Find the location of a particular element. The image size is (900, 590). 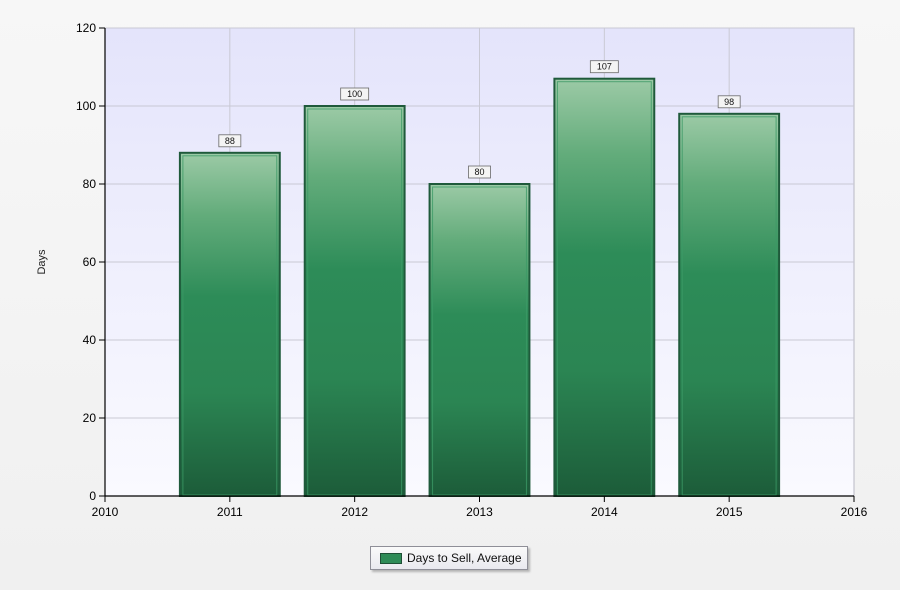

x-tick-label: 2014 is located at coordinates (604, 512).